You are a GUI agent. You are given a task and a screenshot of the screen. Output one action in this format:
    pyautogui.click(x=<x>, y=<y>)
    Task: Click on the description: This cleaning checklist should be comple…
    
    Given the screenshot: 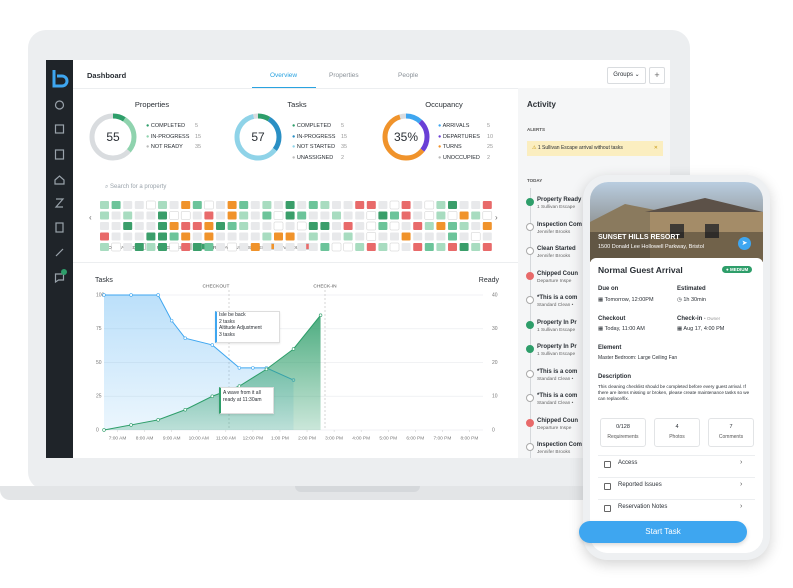 What is the action you would take?
    pyautogui.click(x=674, y=392)
    